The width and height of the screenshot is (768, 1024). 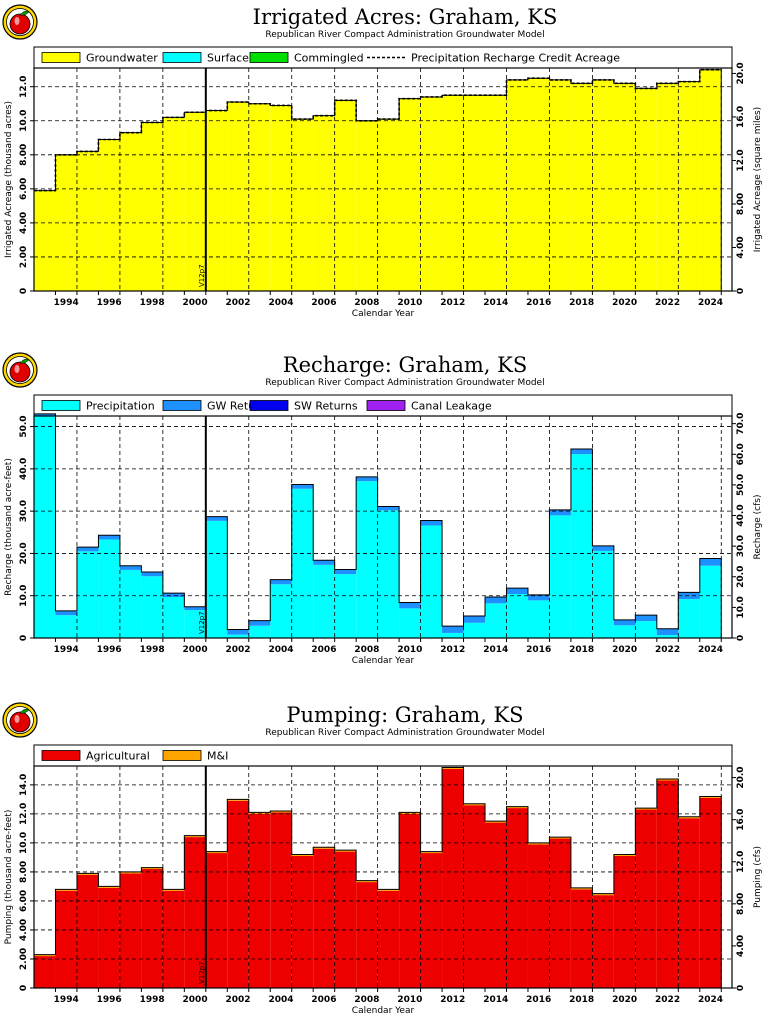 What do you see at coordinates (24, 469) in the screenshot?
I see `y-tick-label: 40.0` at bounding box center [24, 469].